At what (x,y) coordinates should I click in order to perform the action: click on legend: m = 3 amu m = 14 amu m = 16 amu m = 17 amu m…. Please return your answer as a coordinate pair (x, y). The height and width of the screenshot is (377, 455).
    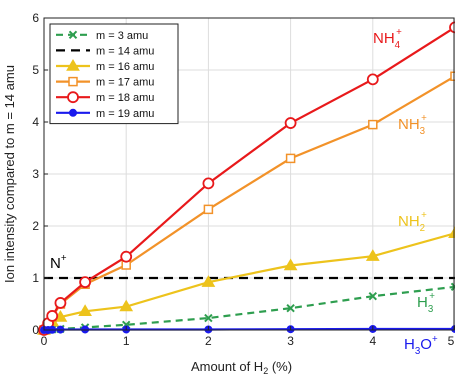
    Looking at the image, I should click on (114, 74).